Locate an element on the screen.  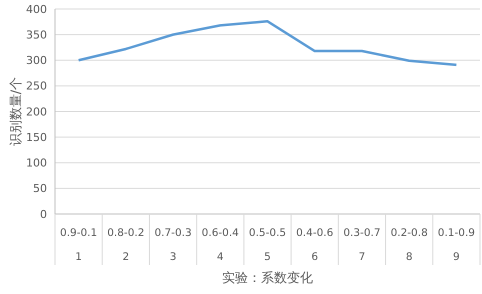
x-tick-label: 0.2-0.8 is located at coordinates (409, 233).